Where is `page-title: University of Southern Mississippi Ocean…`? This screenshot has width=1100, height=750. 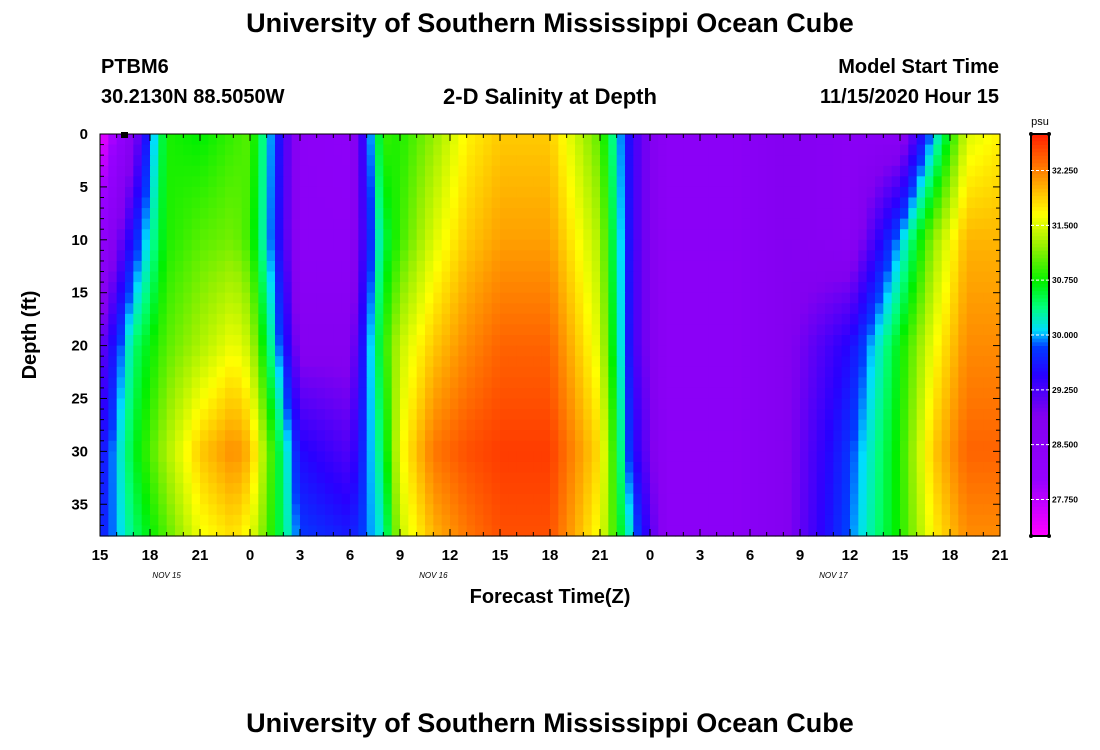 page-title: University of Southern Mississippi Ocean… is located at coordinates (550, 23).